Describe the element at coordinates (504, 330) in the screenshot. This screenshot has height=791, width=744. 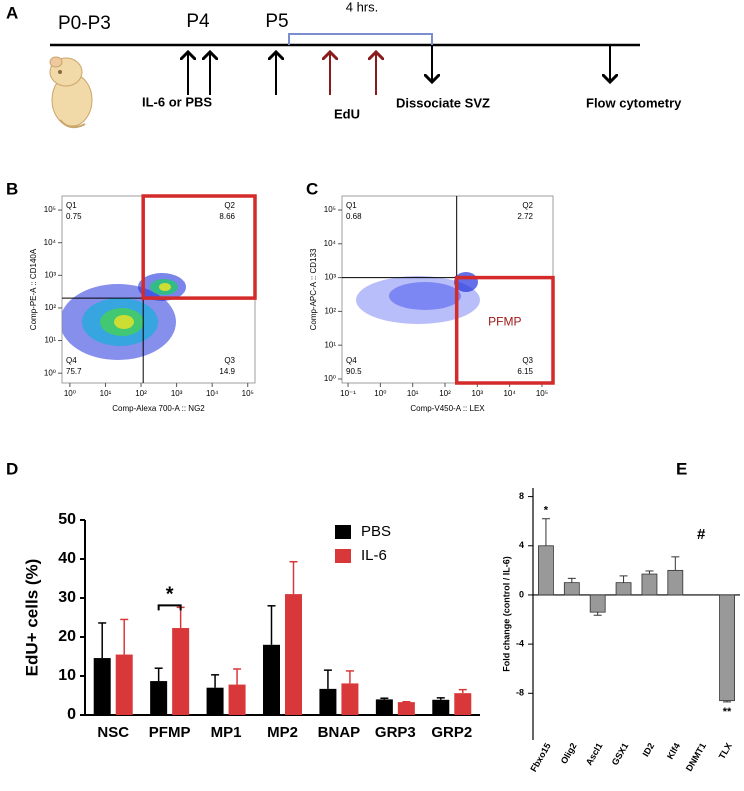
I see `highlight-gate` at that location.